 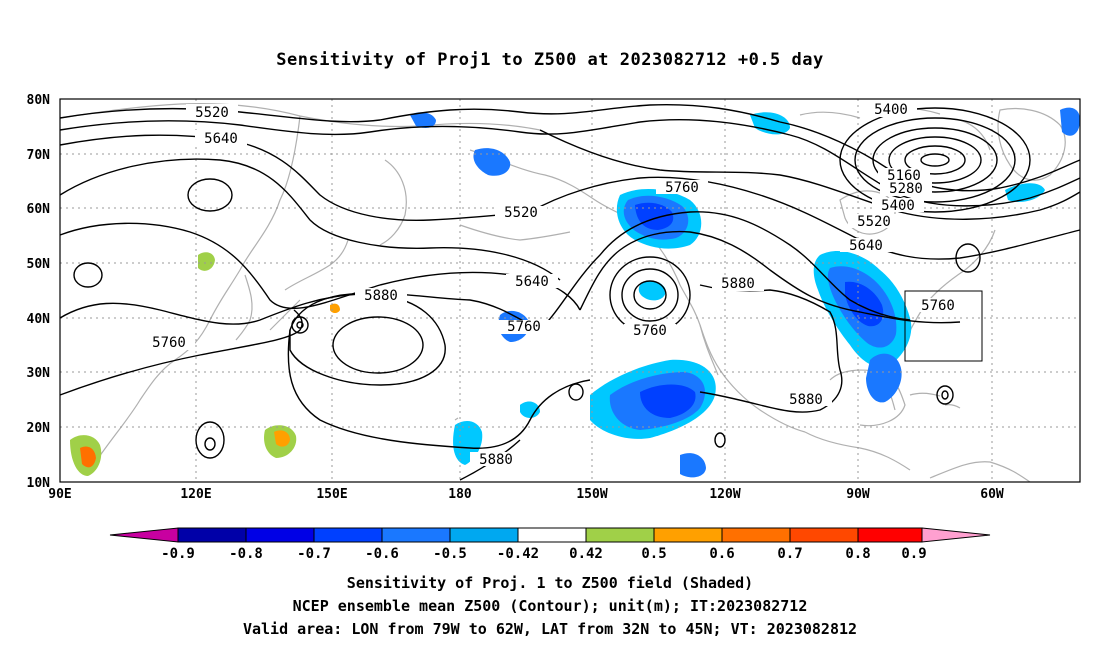 What do you see at coordinates (39, 319) in the screenshot?
I see `lat-label: 40N` at bounding box center [39, 319].